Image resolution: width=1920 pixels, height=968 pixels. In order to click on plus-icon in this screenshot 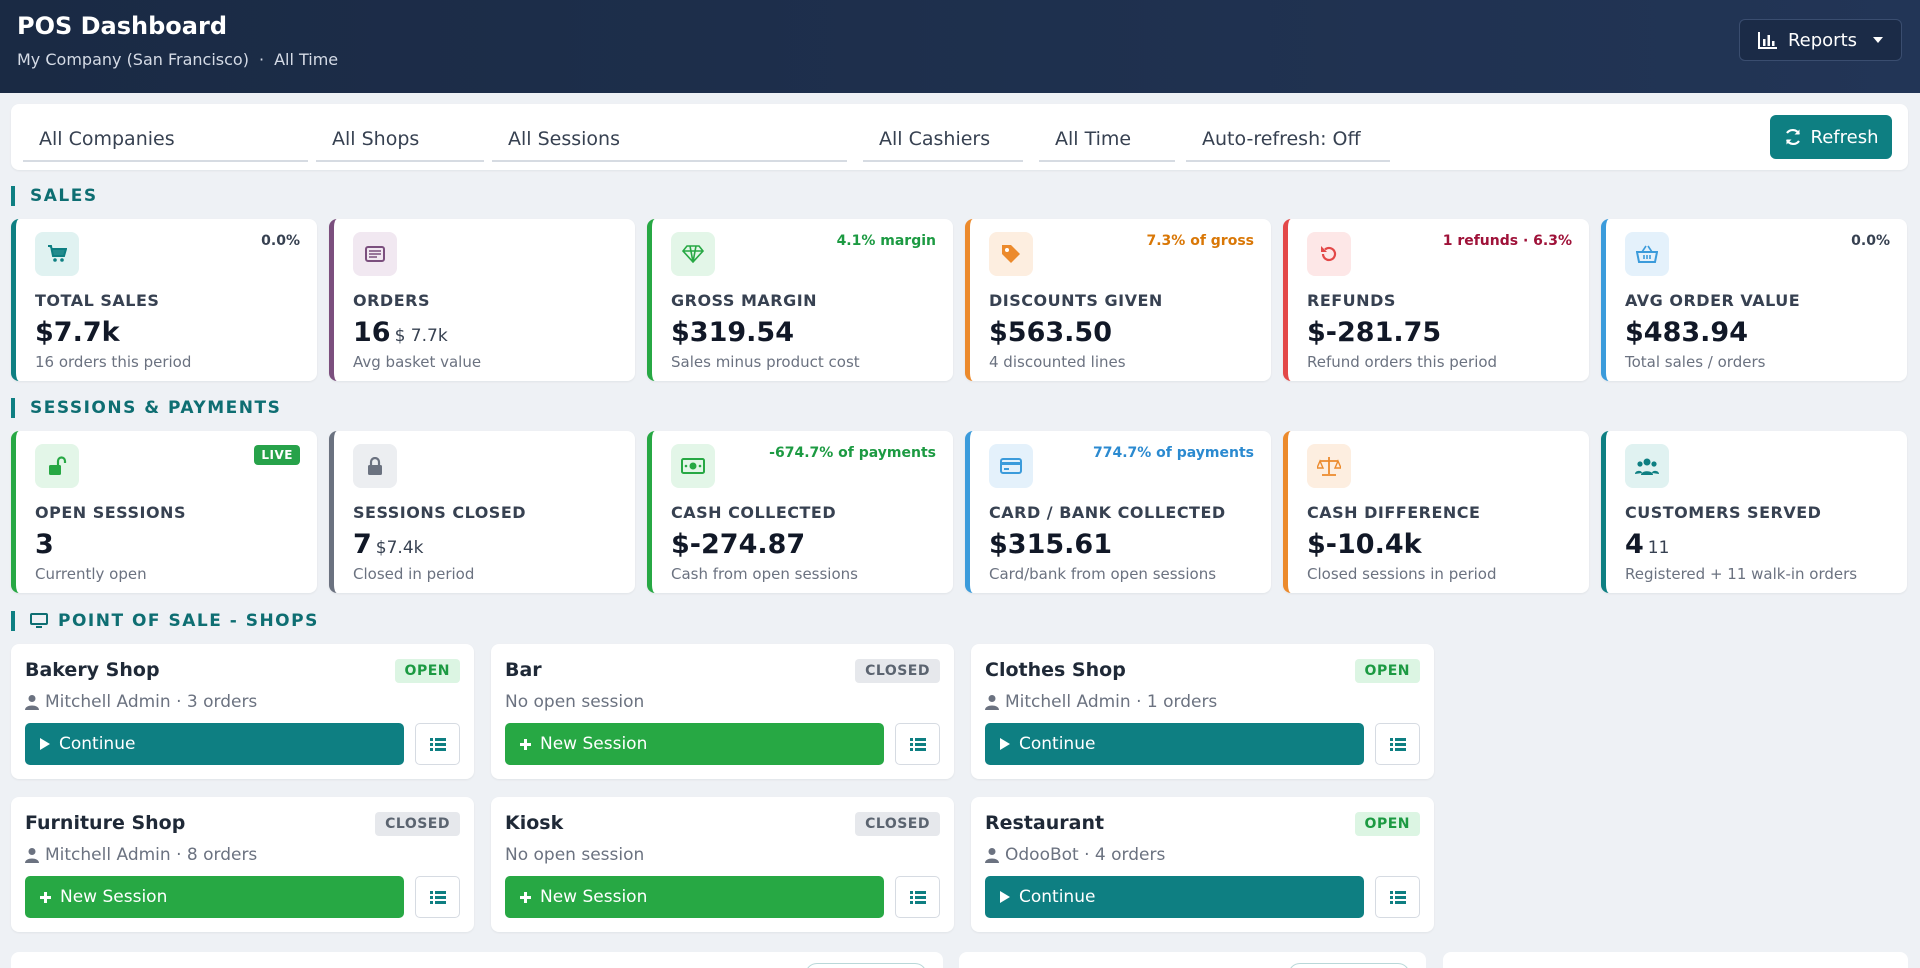, I will do `click(45, 897)`.